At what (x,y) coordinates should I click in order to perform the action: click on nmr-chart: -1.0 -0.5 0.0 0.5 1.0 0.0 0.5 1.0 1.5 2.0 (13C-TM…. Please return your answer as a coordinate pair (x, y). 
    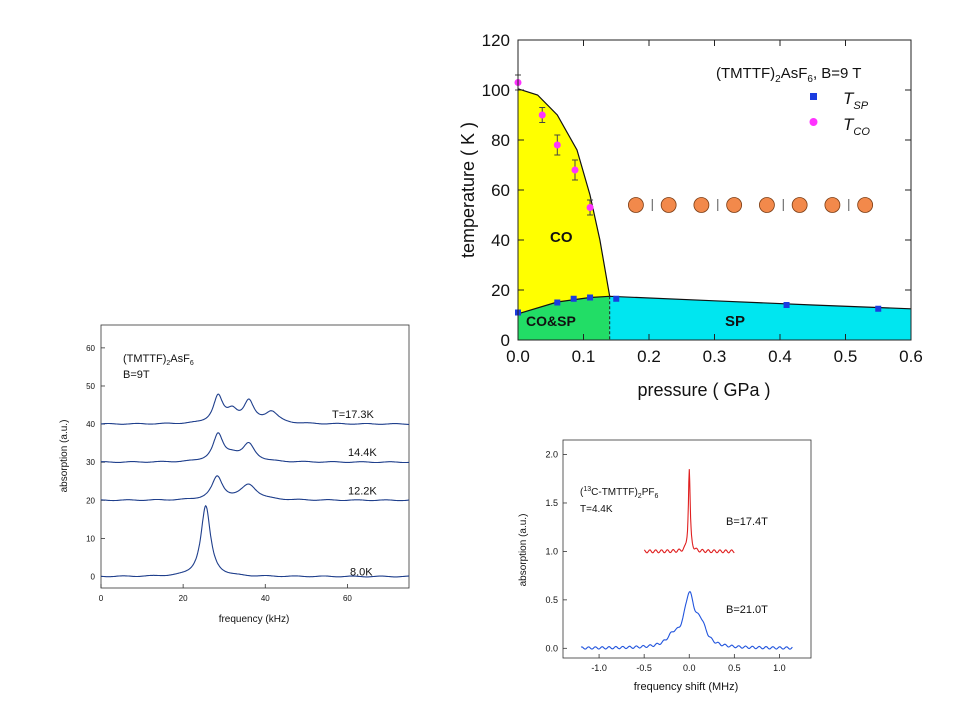
    Looking at the image, I should click on (665, 566).